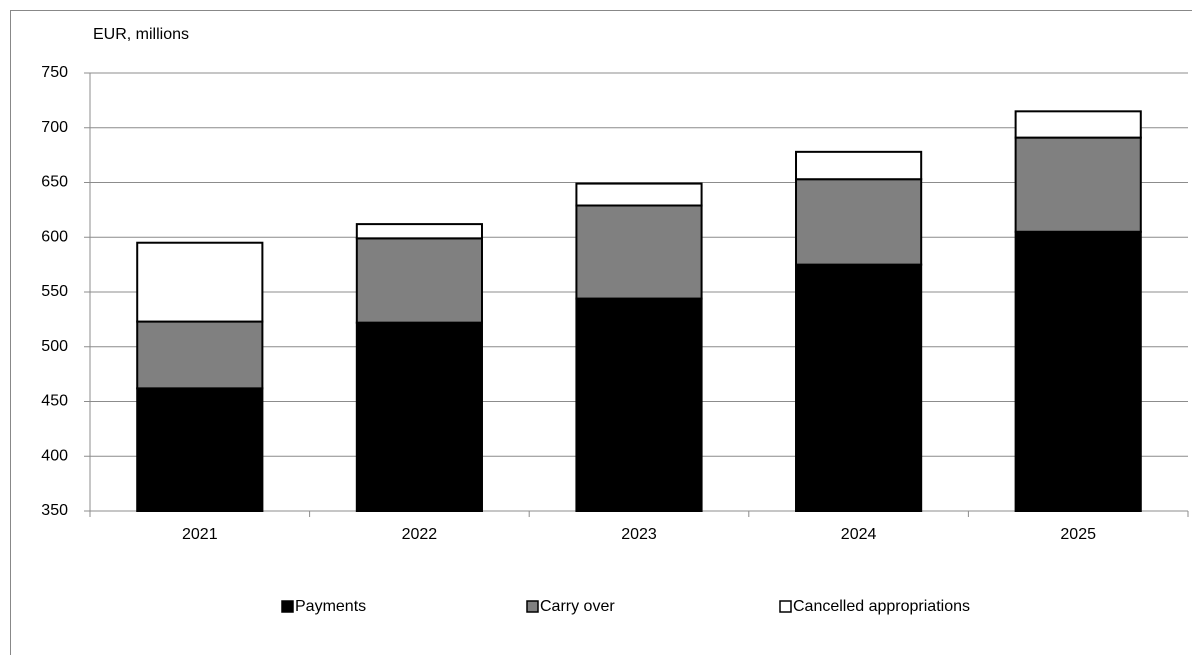 The height and width of the screenshot is (655, 1192). I want to click on y-tick-label: 350, so click(54, 510).